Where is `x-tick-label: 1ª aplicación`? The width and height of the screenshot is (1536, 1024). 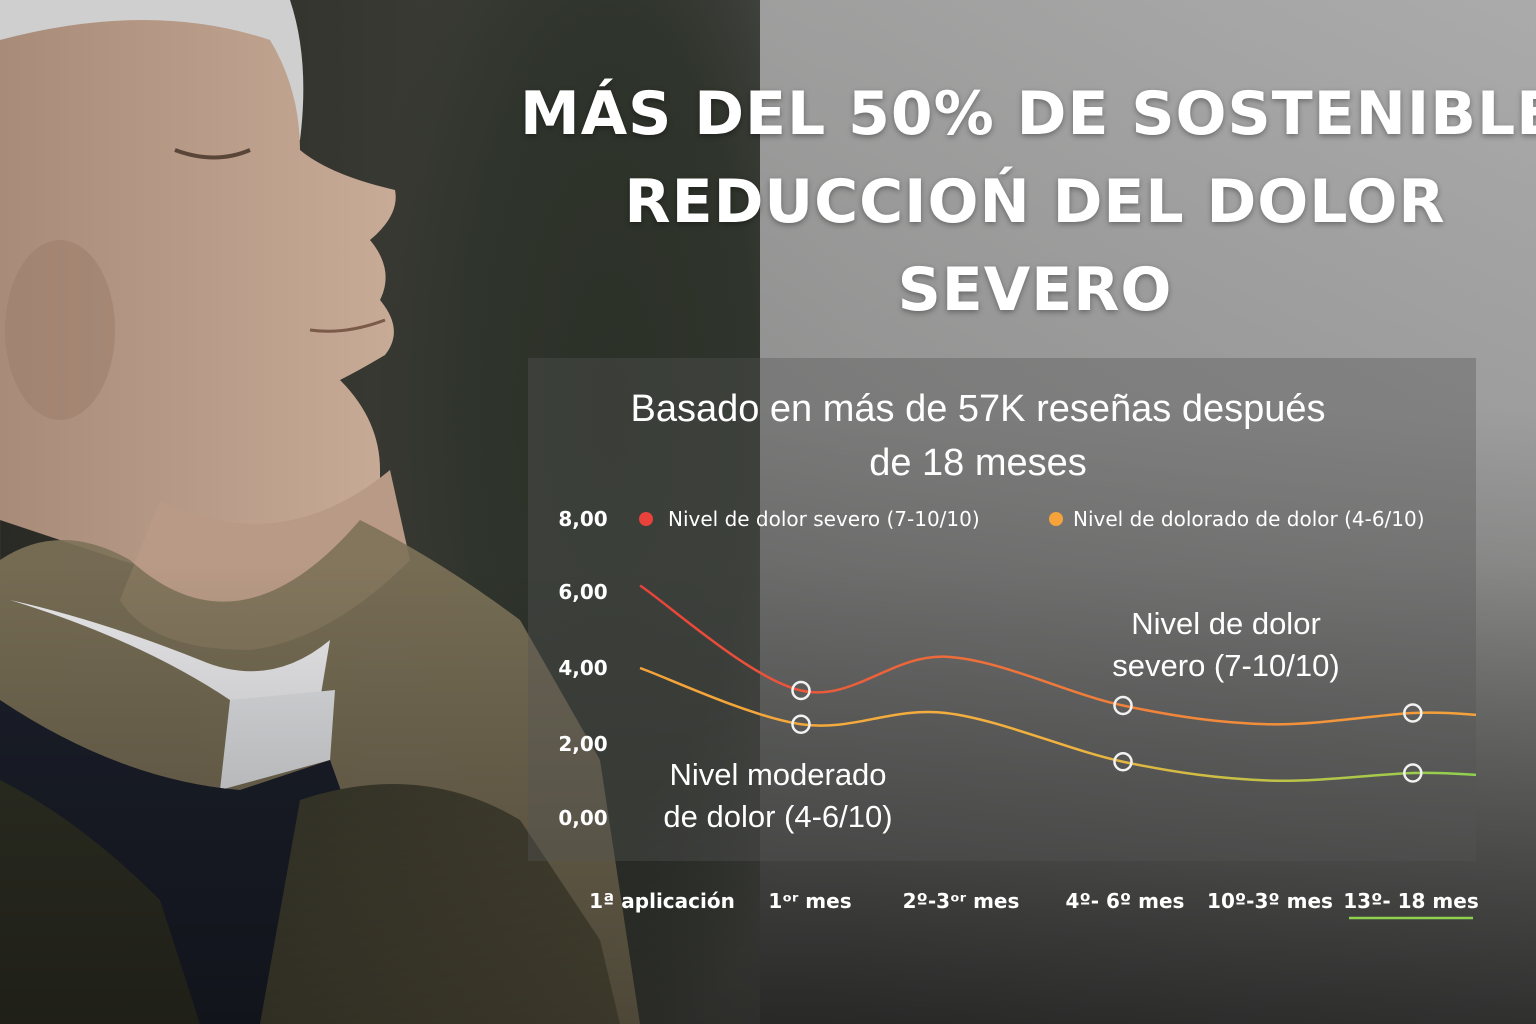
x-tick-label: 1ª aplicación is located at coordinates (662, 901).